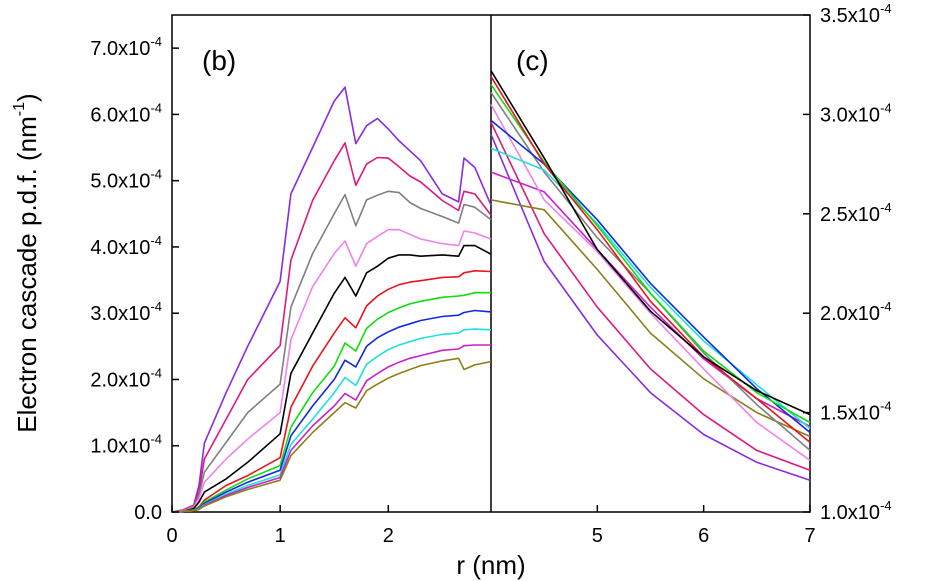  I want to click on x-tick-label: 2, so click(388, 536).